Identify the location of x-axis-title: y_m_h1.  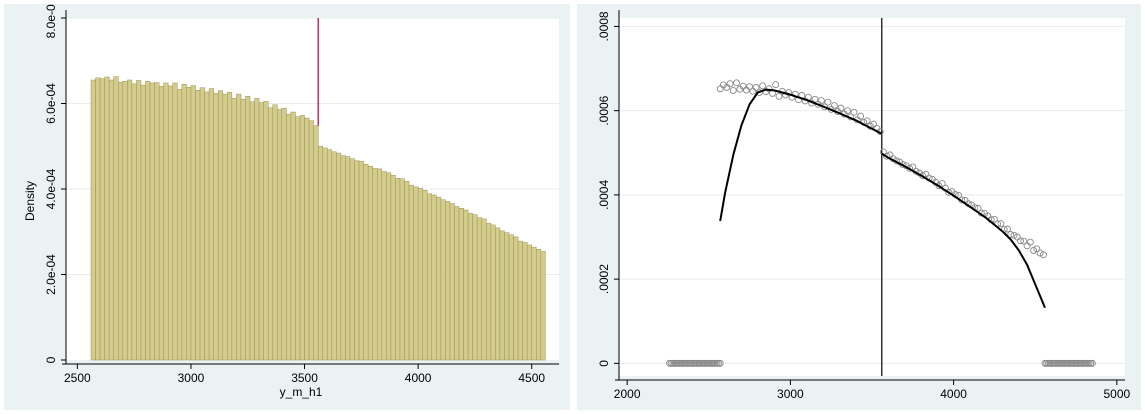
(301, 392).